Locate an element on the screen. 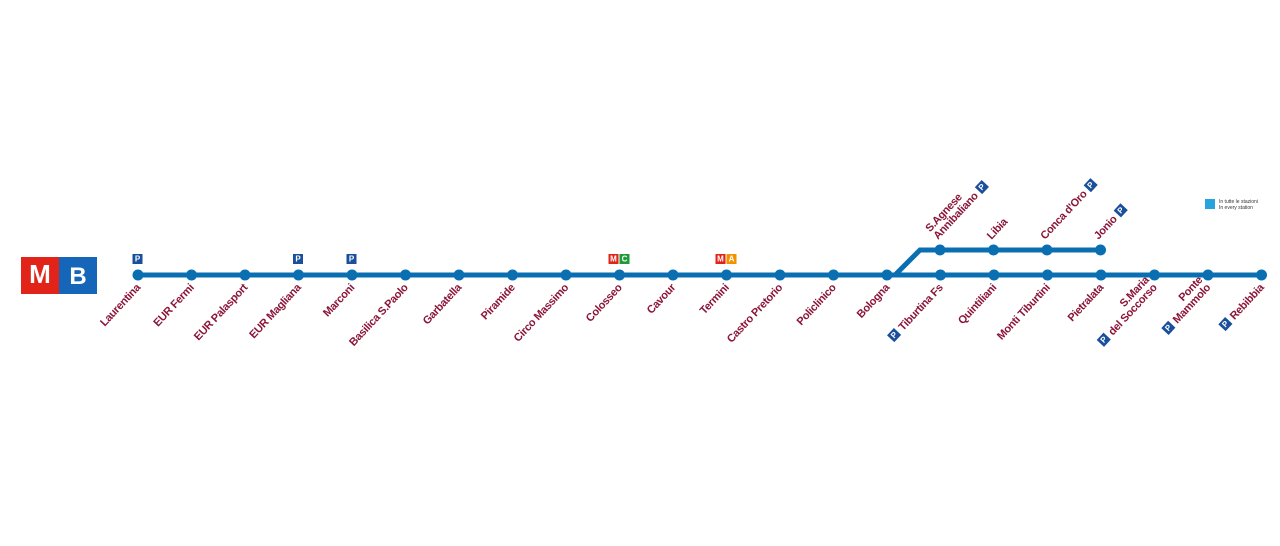 The height and width of the screenshot is (546, 1280). service-icon-label: A is located at coordinates (732, 259).